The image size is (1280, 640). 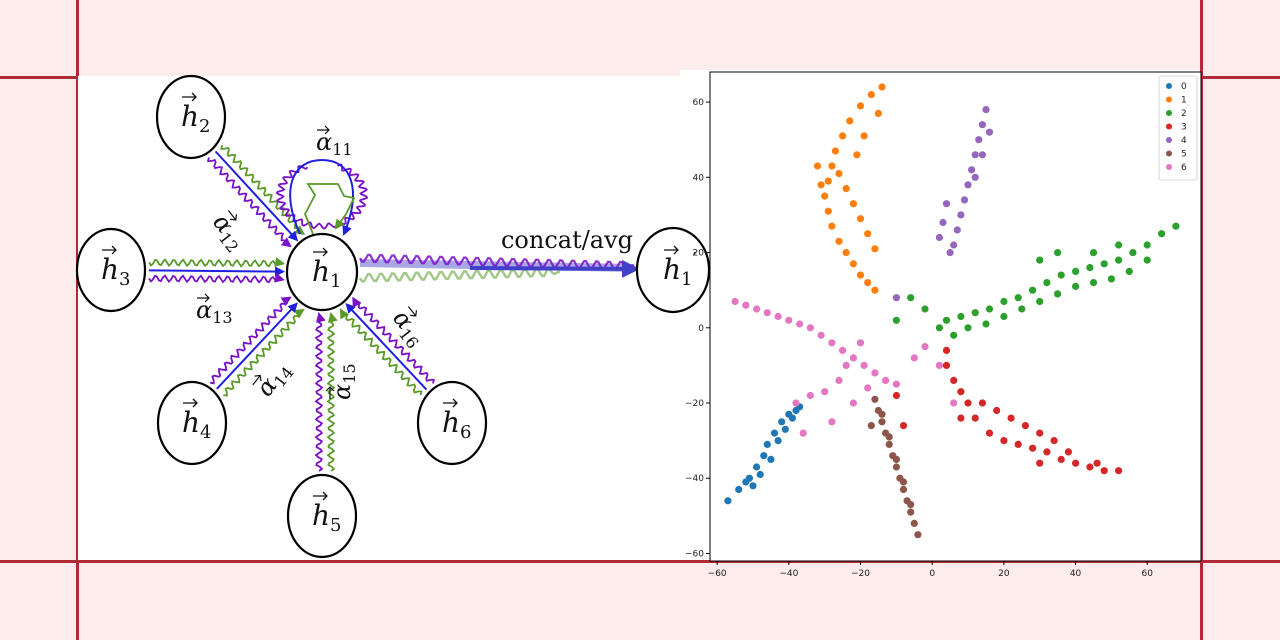 I want to click on node-h6: h6, so click(x=452, y=423).